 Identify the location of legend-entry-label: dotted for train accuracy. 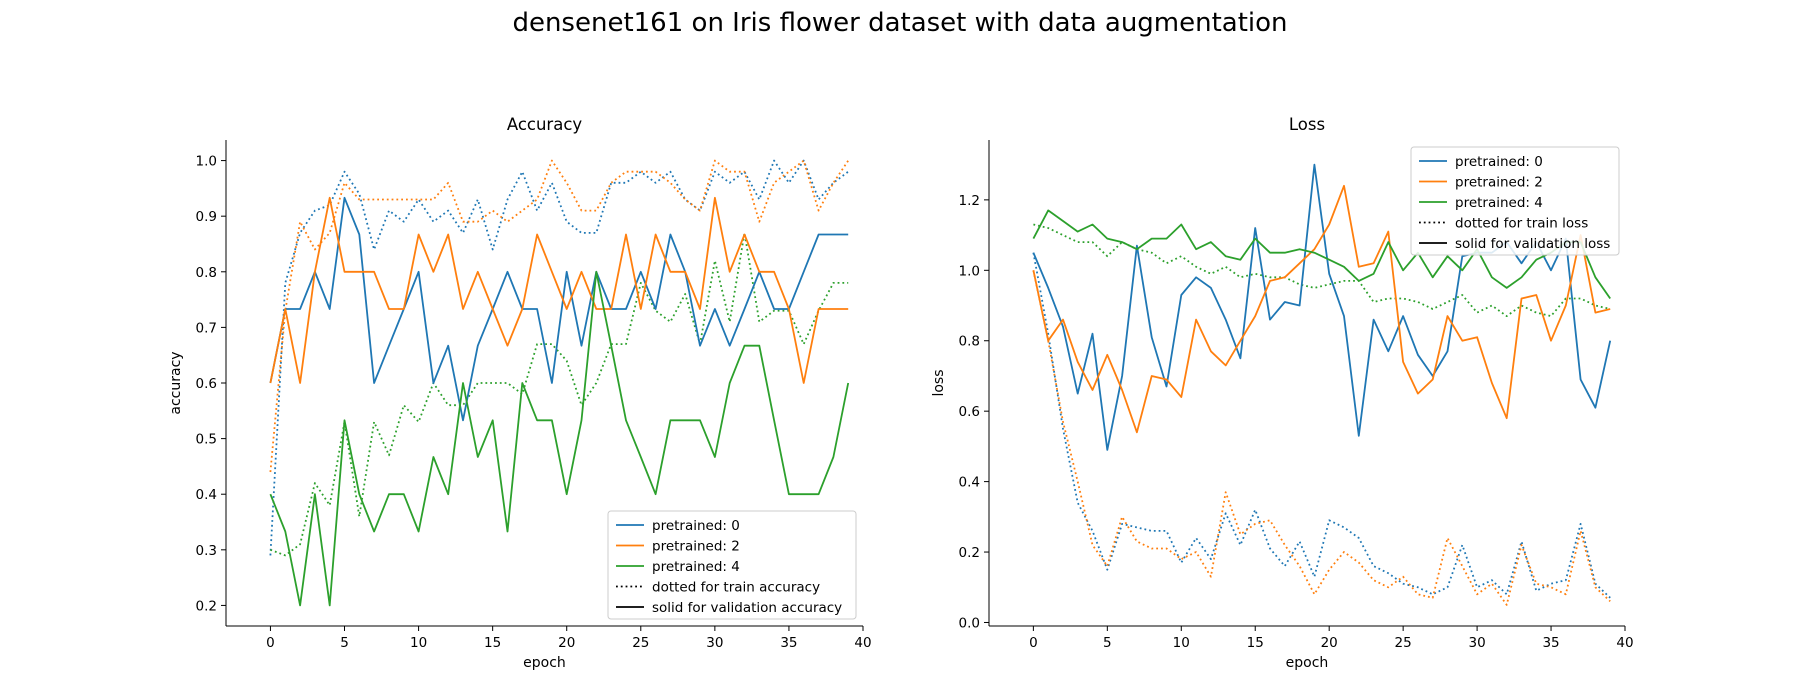
(736, 588).